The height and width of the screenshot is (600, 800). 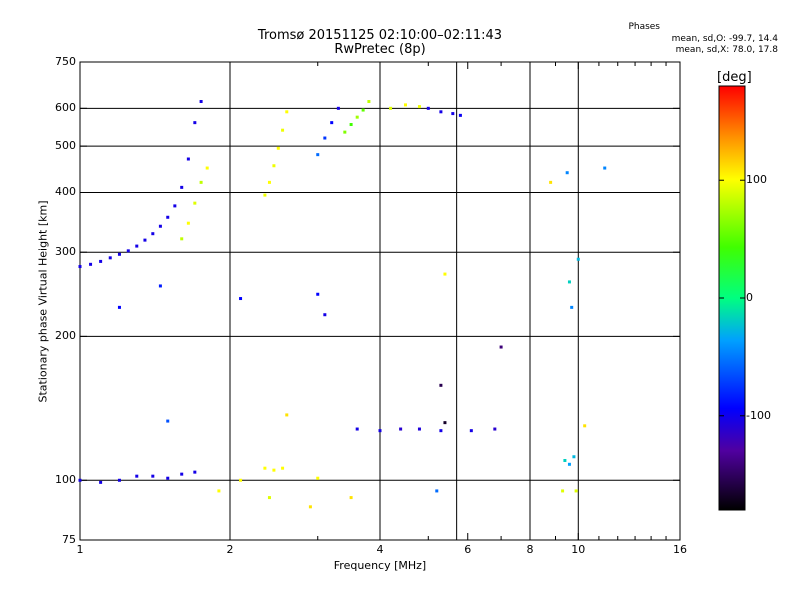 What do you see at coordinates (65, 61) in the screenshot?
I see `y-tick-label: 750` at bounding box center [65, 61].